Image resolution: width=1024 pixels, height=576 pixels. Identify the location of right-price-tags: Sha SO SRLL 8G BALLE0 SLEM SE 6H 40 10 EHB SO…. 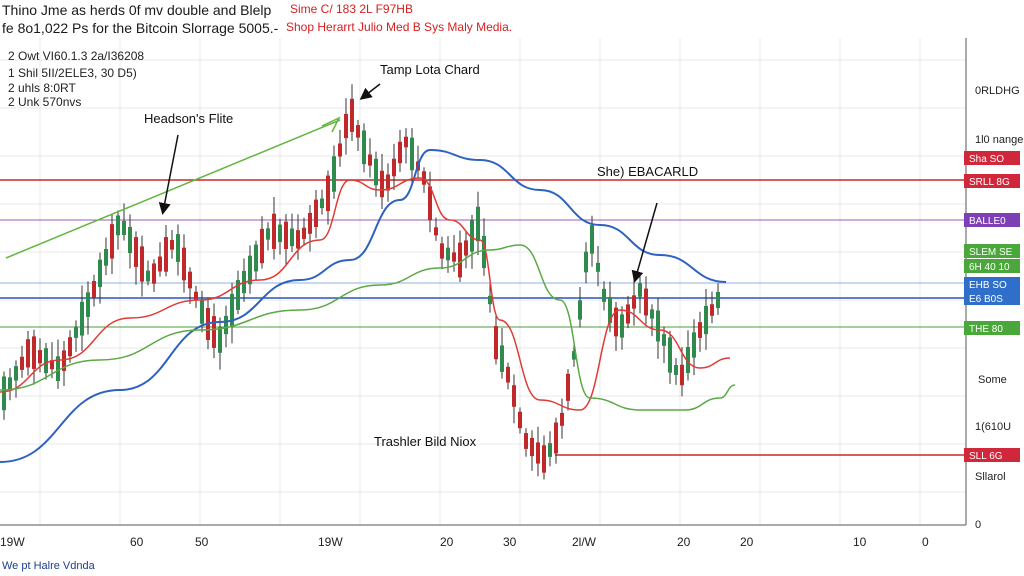
(992, 306).